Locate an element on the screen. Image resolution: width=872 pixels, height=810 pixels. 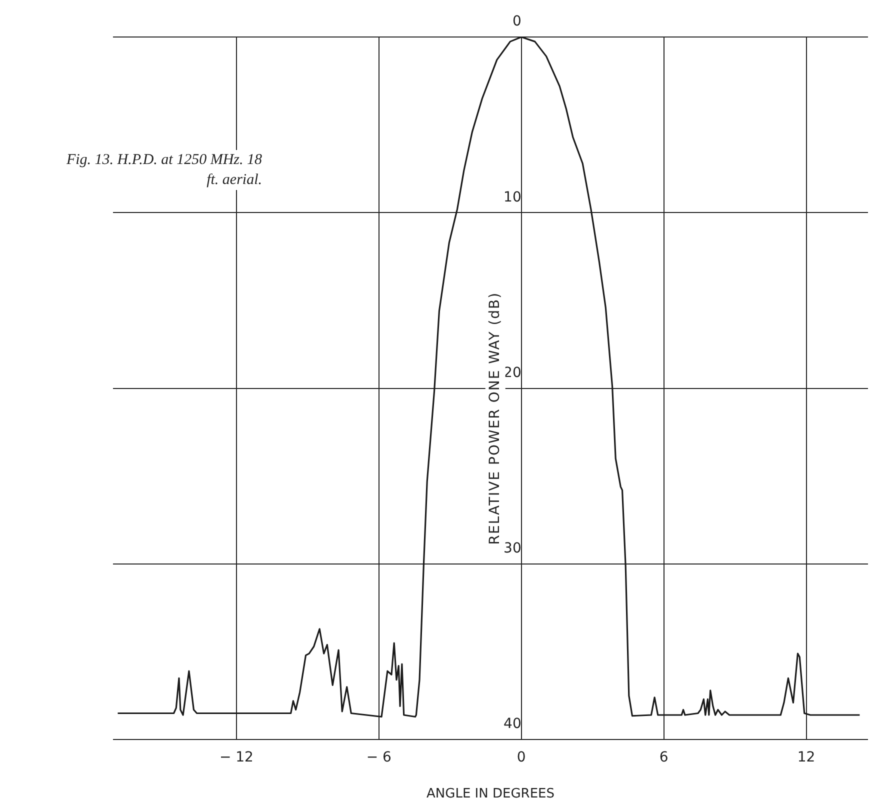
y-tick-label: 0 is located at coordinates (517, 22).